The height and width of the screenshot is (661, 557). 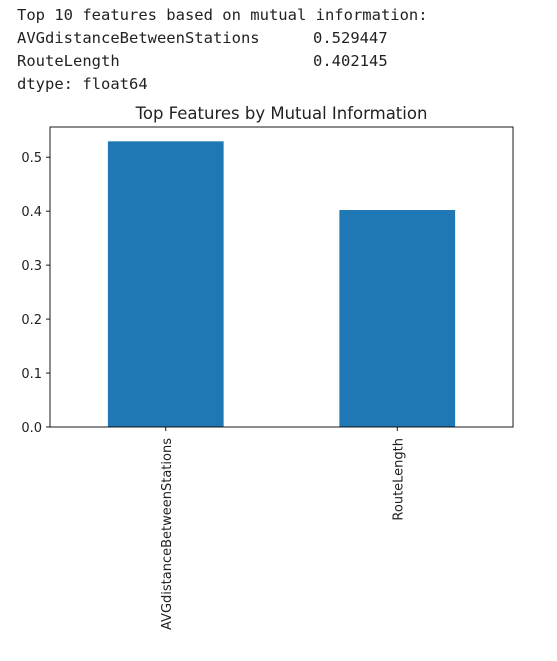 I want to click on y-tick-label: 0.5, so click(x=31, y=158).